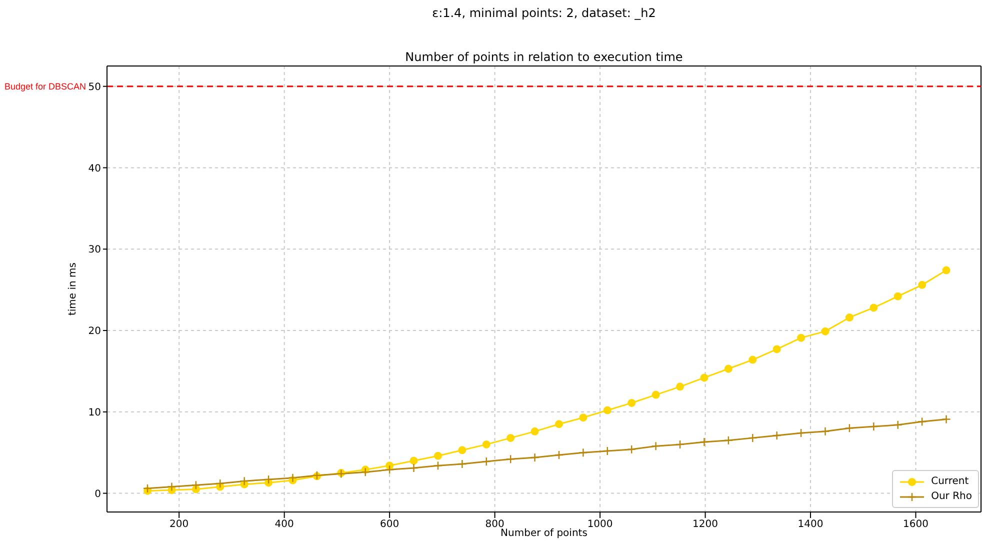 The width and height of the screenshot is (982, 542). What do you see at coordinates (94, 168) in the screenshot?
I see `y-tick-label: 40` at bounding box center [94, 168].